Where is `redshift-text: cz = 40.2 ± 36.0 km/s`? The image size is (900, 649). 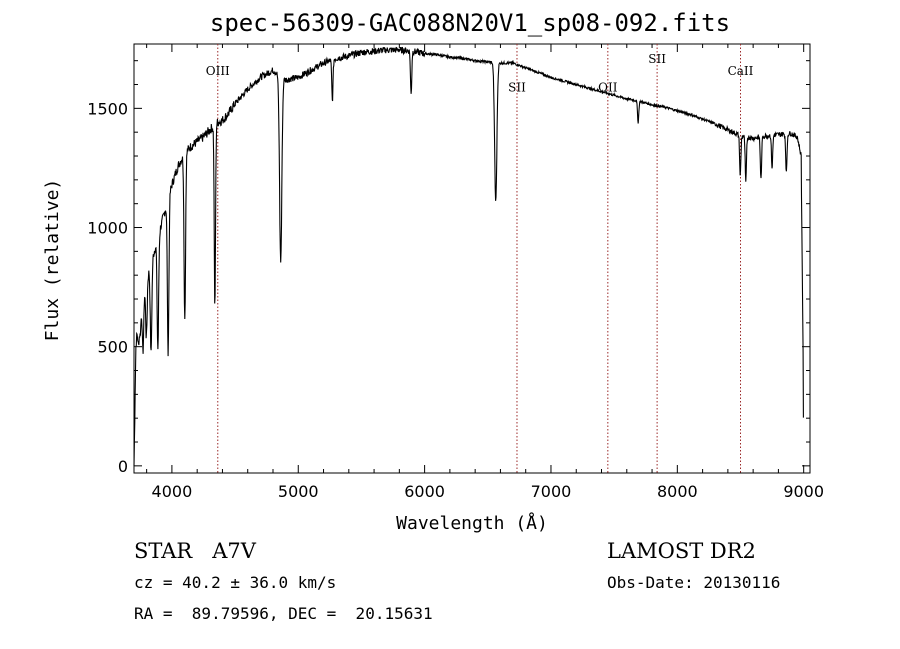
redshift-text: cz = 40.2 ± 36.0 km/s is located at coordinates (235, 582).